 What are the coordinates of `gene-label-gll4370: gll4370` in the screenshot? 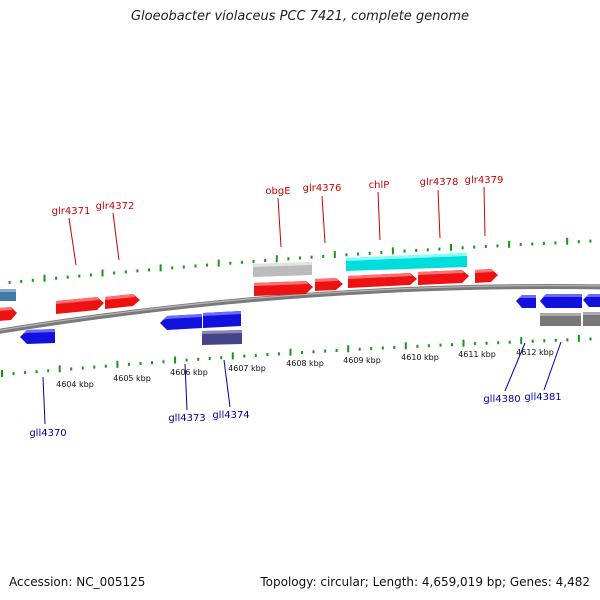 It's located at (47, 433).